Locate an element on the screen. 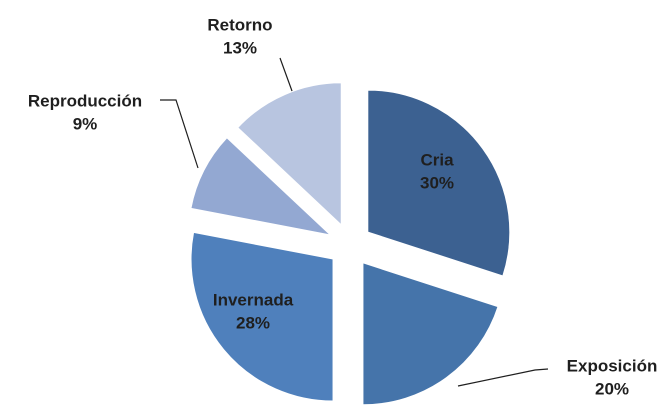 This screenshot has height=409, width=672. slice-label: Invernada is located at coordinates (253, 299).